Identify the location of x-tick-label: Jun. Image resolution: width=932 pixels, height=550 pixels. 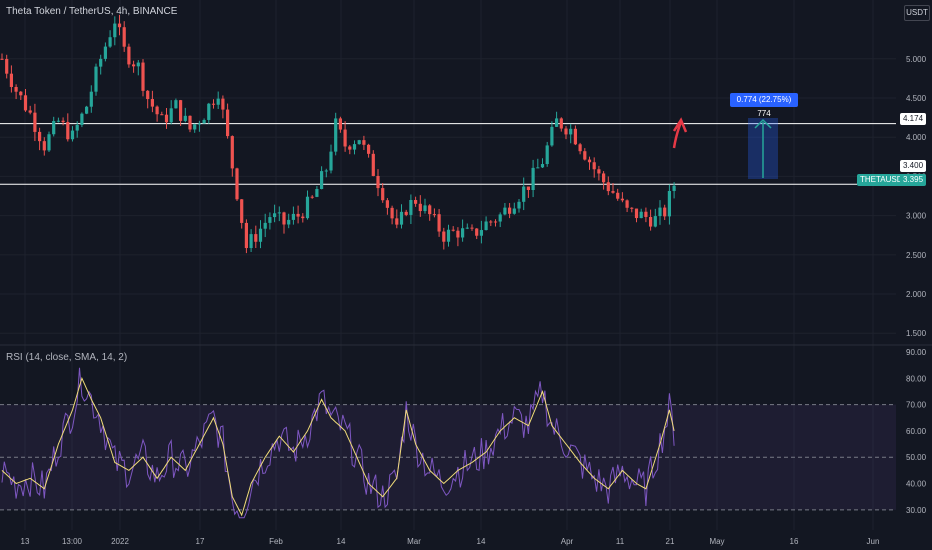
(873, 541).